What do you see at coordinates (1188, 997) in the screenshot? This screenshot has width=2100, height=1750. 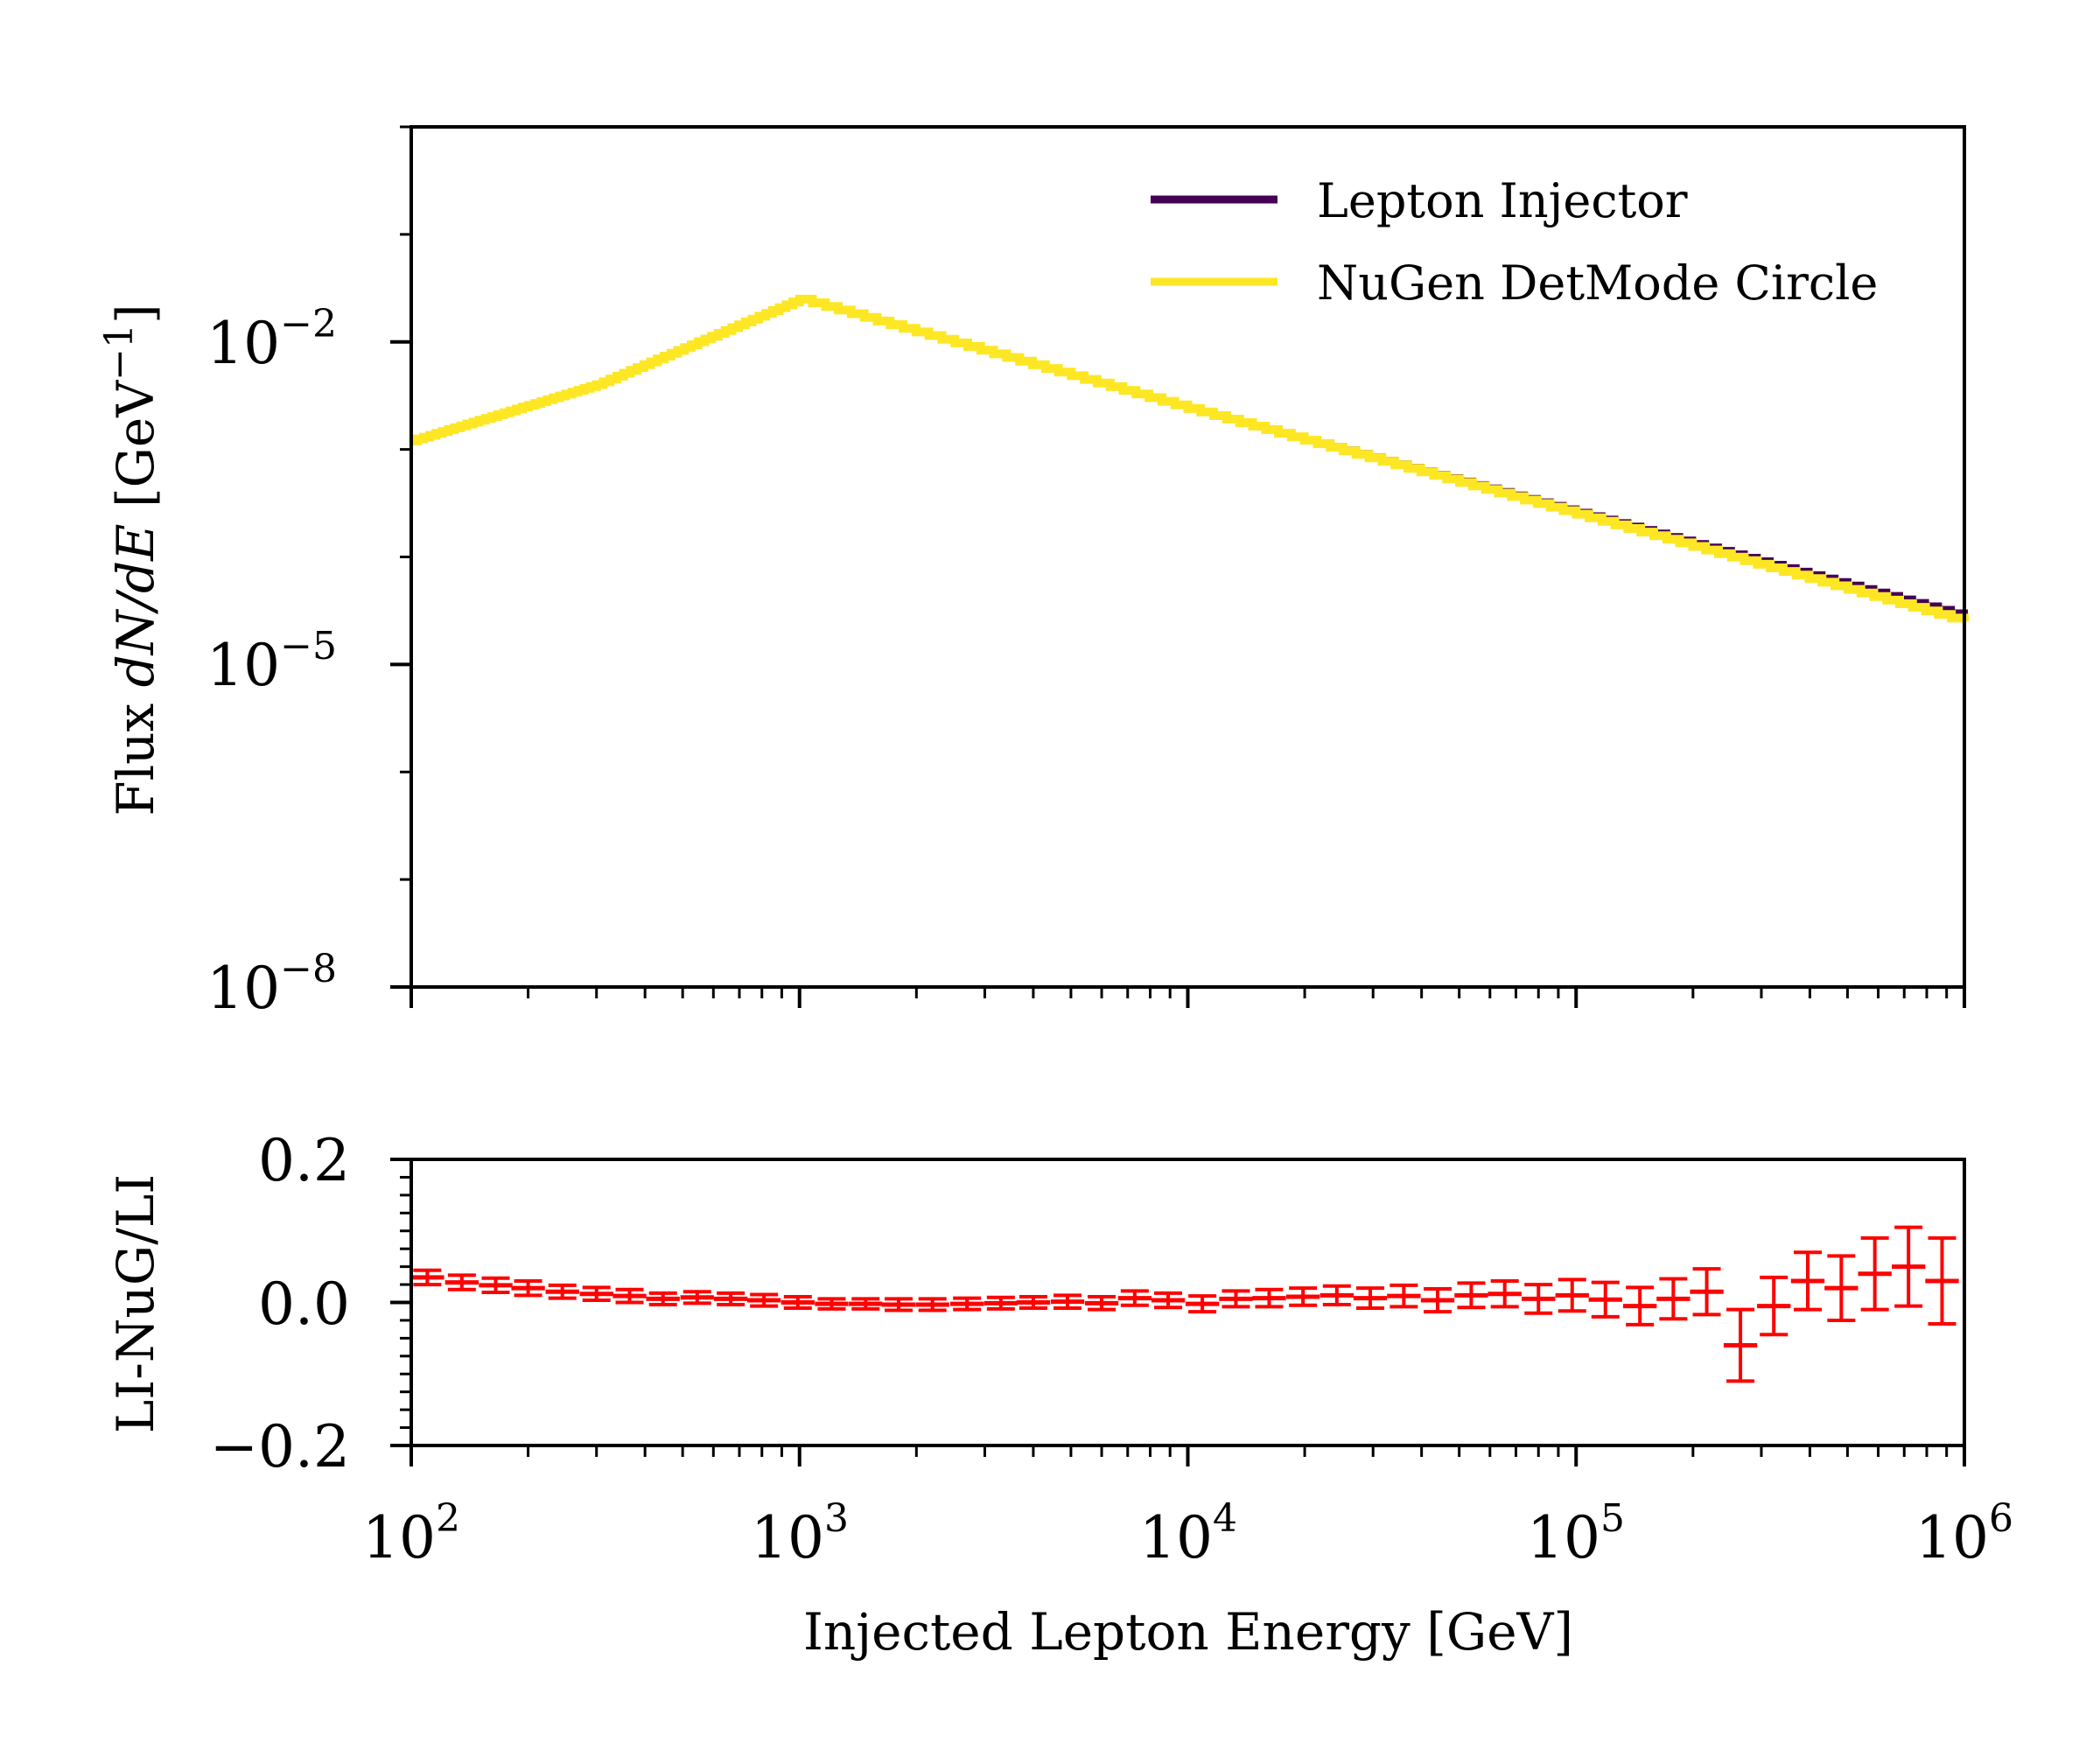 I see `flux-x-ticks` at bounding box center [1188, 997].